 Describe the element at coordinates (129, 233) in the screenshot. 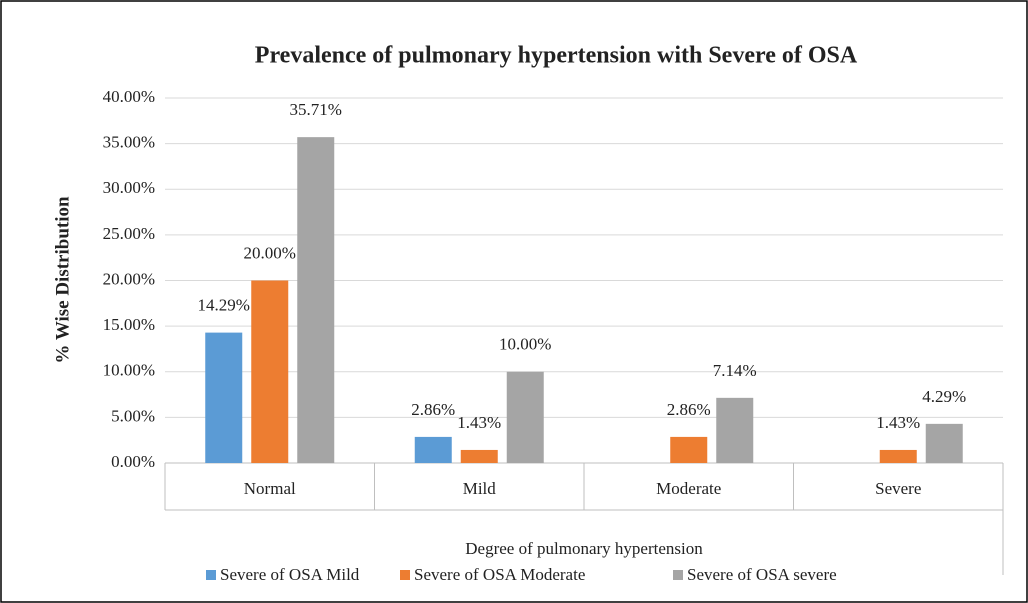

I see `y-tick-label: 25.00%` at that location.